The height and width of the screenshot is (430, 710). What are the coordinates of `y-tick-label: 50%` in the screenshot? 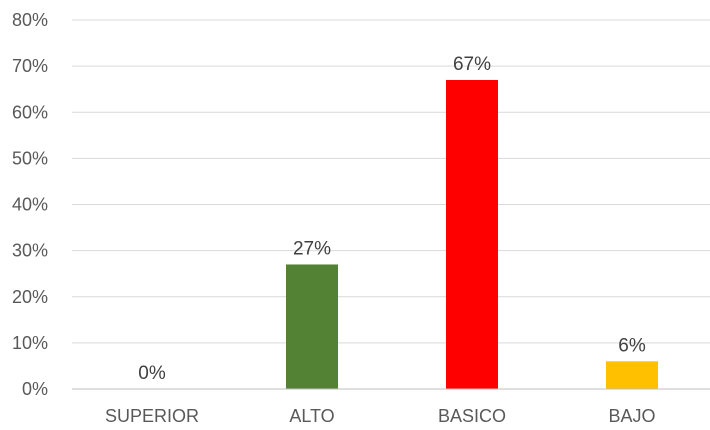 It's located at (30, 158).